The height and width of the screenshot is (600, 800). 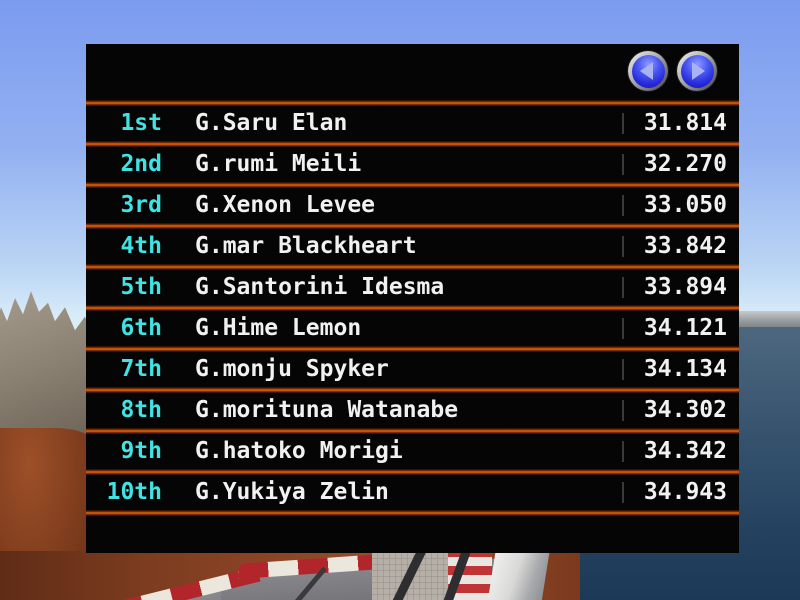 I want to click on player-name: G.Saru Elan, so click(x=271, y=123).